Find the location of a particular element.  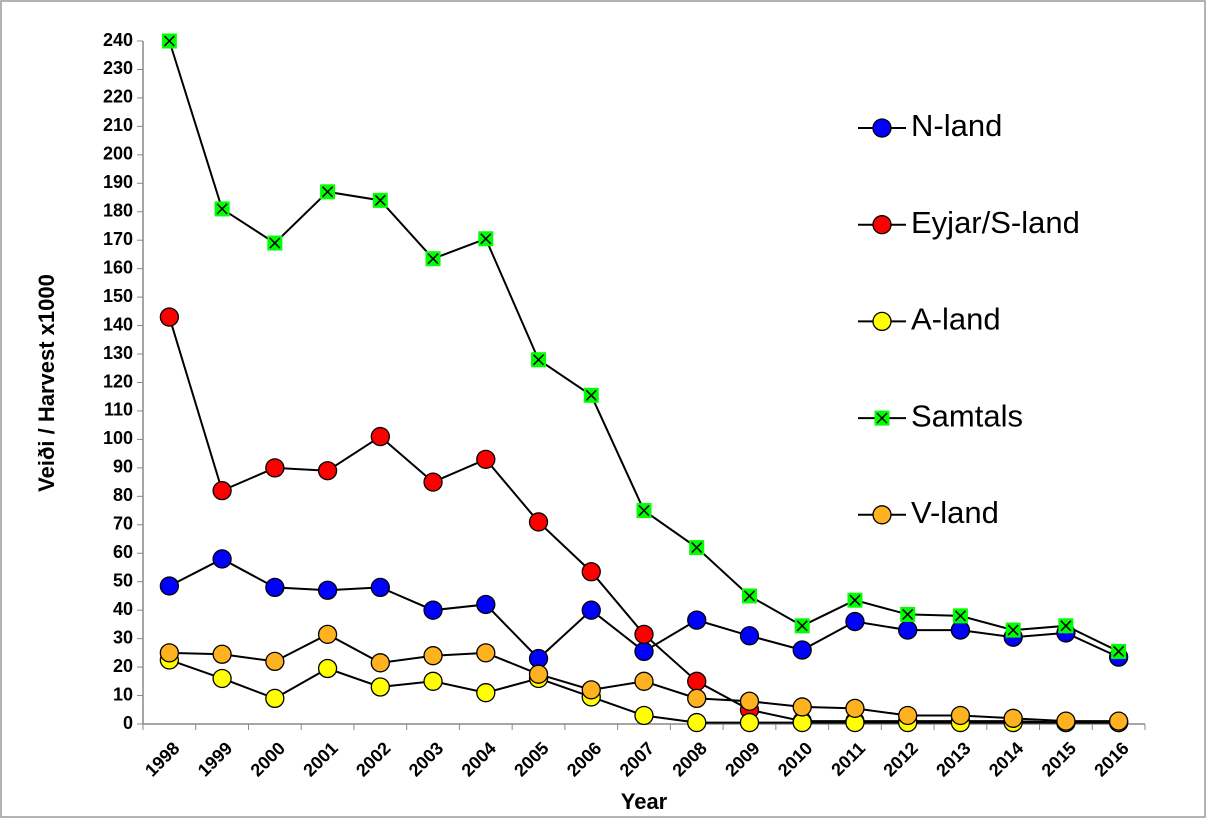

legend-label: A-land is located at coordinates (956, 319).